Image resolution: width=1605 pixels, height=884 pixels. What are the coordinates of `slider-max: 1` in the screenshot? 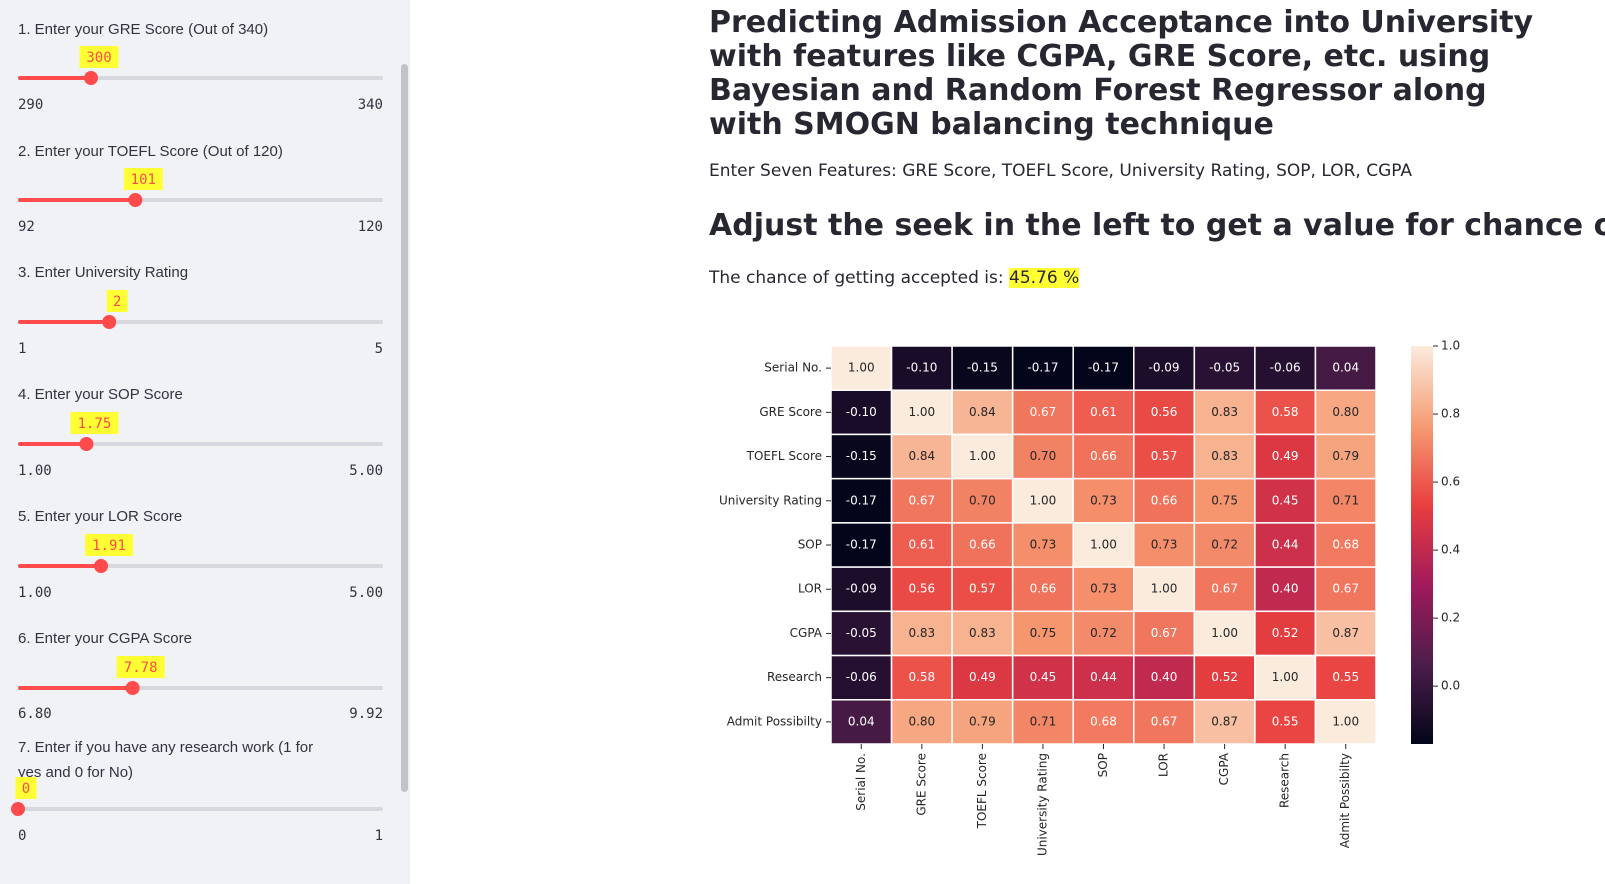 It's located at (379, 836).